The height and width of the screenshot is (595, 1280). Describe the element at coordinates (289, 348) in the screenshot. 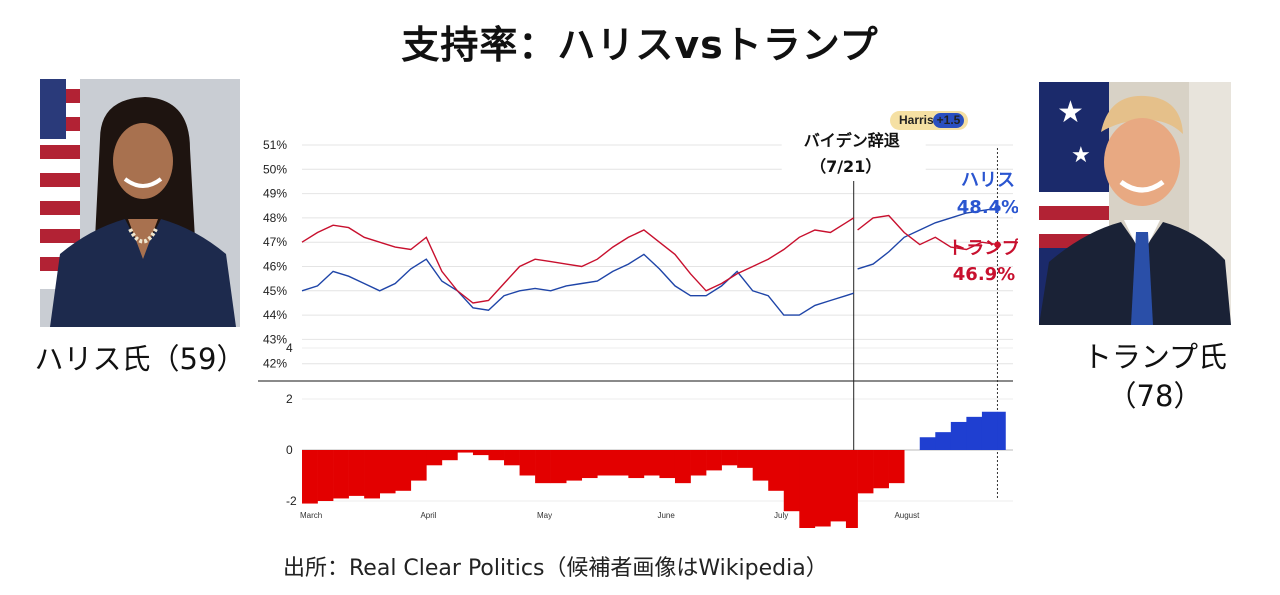

I see `y-tick-label: 4` at that location.